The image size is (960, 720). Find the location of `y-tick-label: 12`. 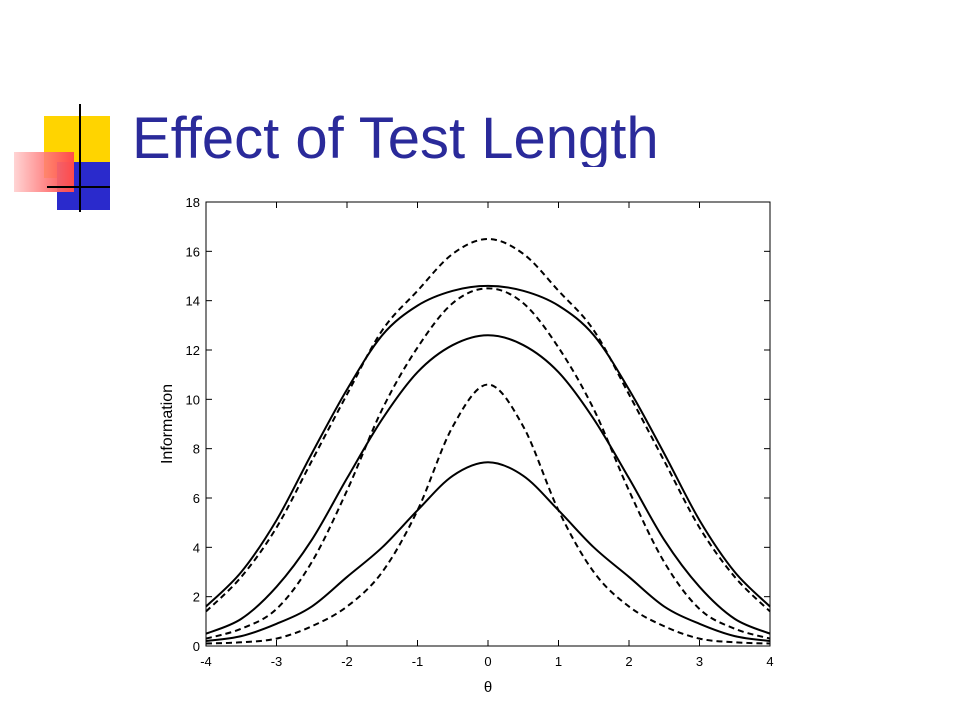

y-tick-label: 12 is located at coordinates (193, 350).